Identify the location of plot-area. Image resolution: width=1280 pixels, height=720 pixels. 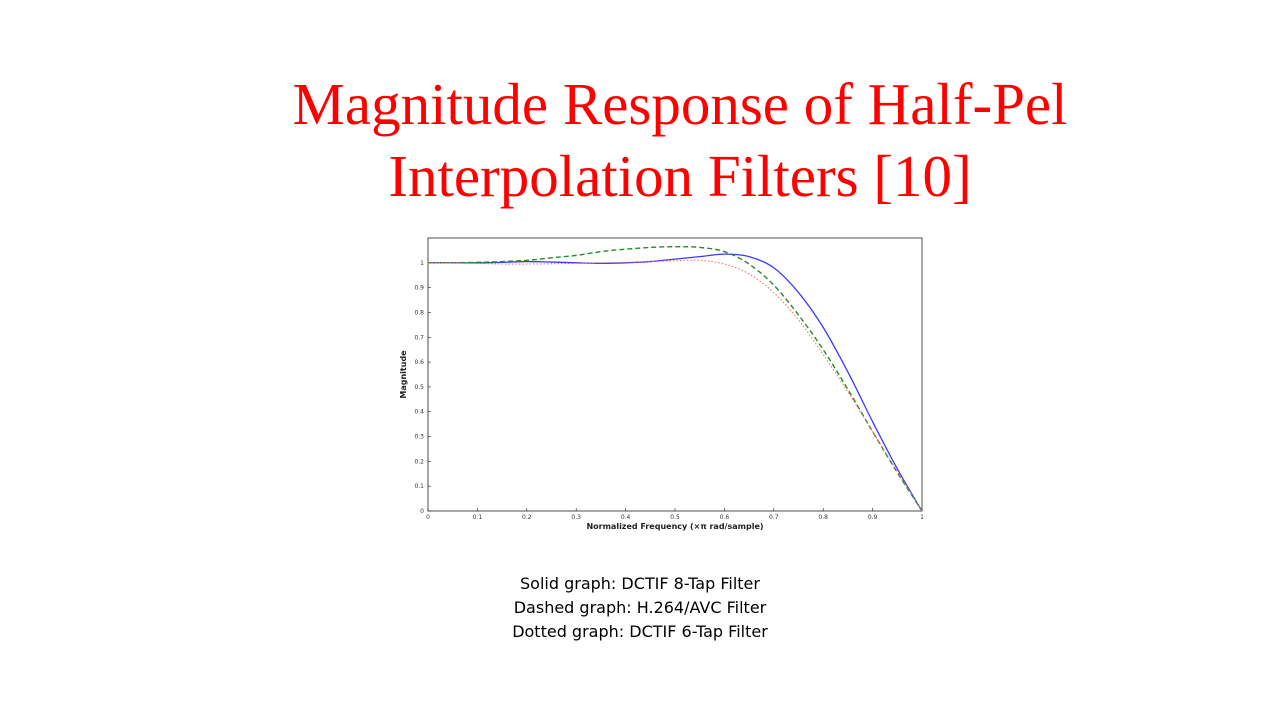
(675, 374).